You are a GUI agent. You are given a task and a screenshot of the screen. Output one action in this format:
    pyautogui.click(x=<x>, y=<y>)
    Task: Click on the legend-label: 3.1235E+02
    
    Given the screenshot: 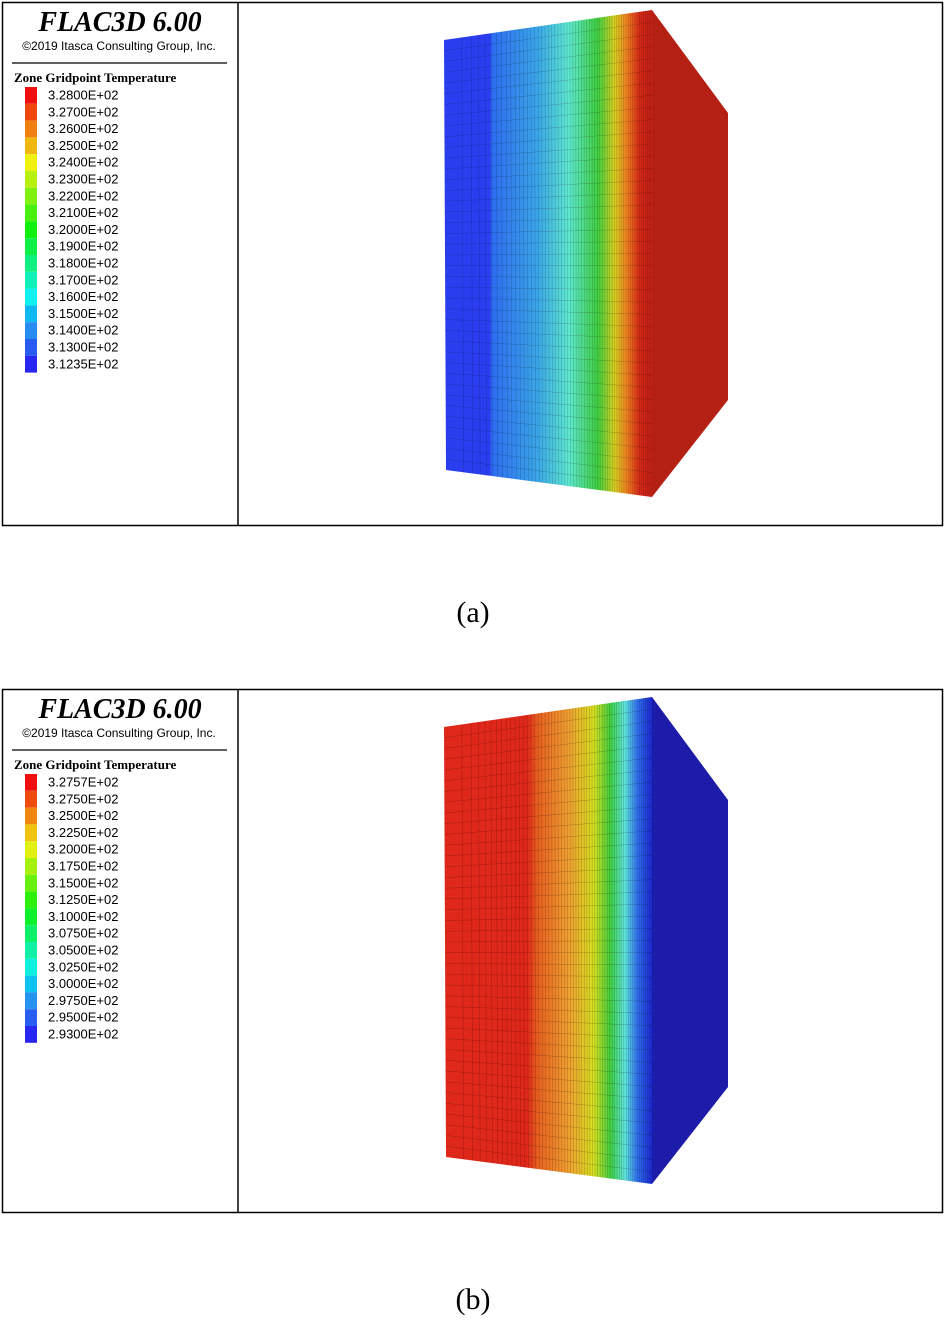 What is the action you would take?
    pyautogui.click(x=83, y=363)
    